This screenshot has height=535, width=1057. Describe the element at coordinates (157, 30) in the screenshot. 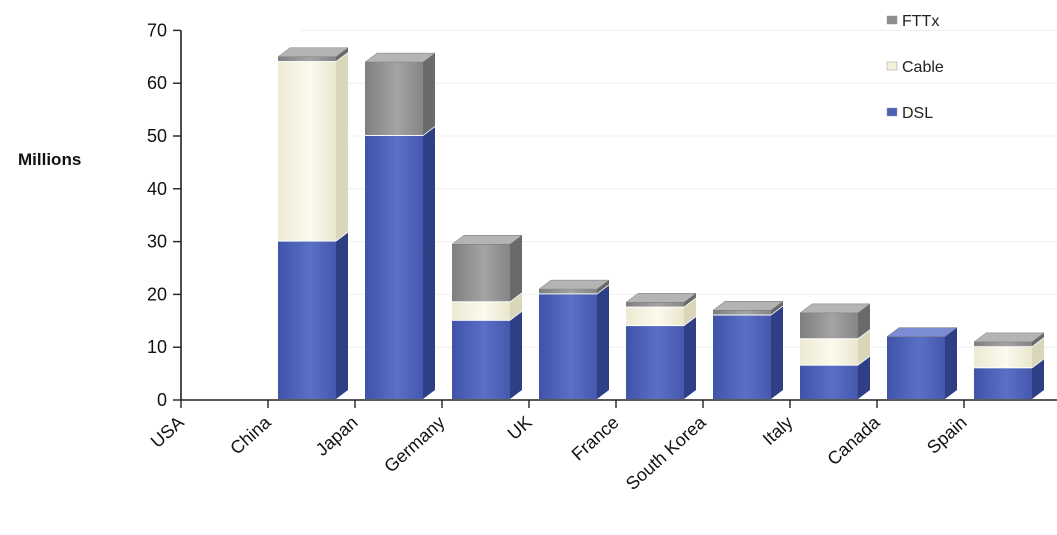

I see `y-tick-label: 70` at that location.